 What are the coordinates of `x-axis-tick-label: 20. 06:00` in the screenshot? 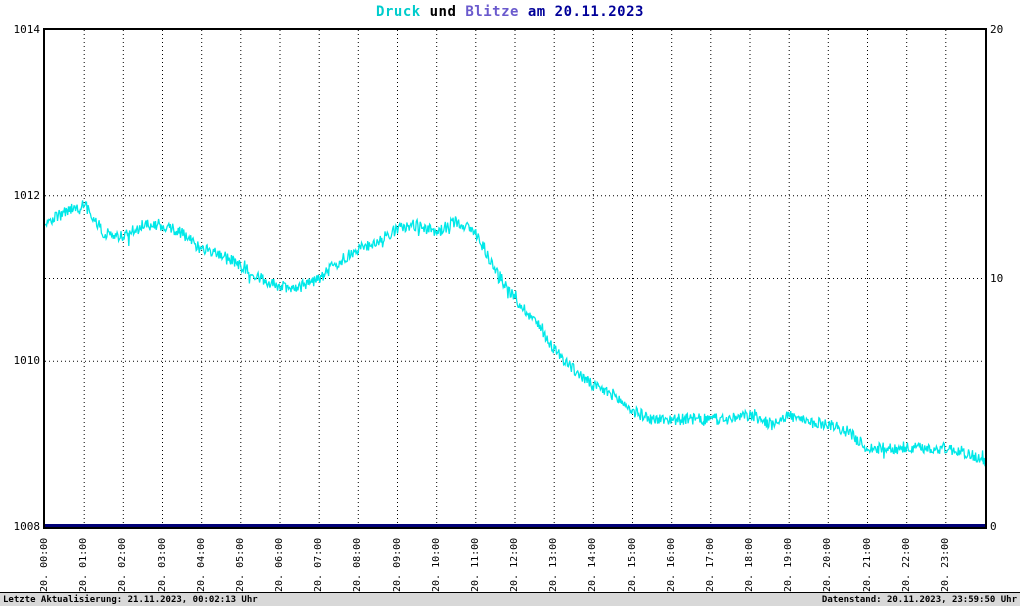 It's located at (279, 564).